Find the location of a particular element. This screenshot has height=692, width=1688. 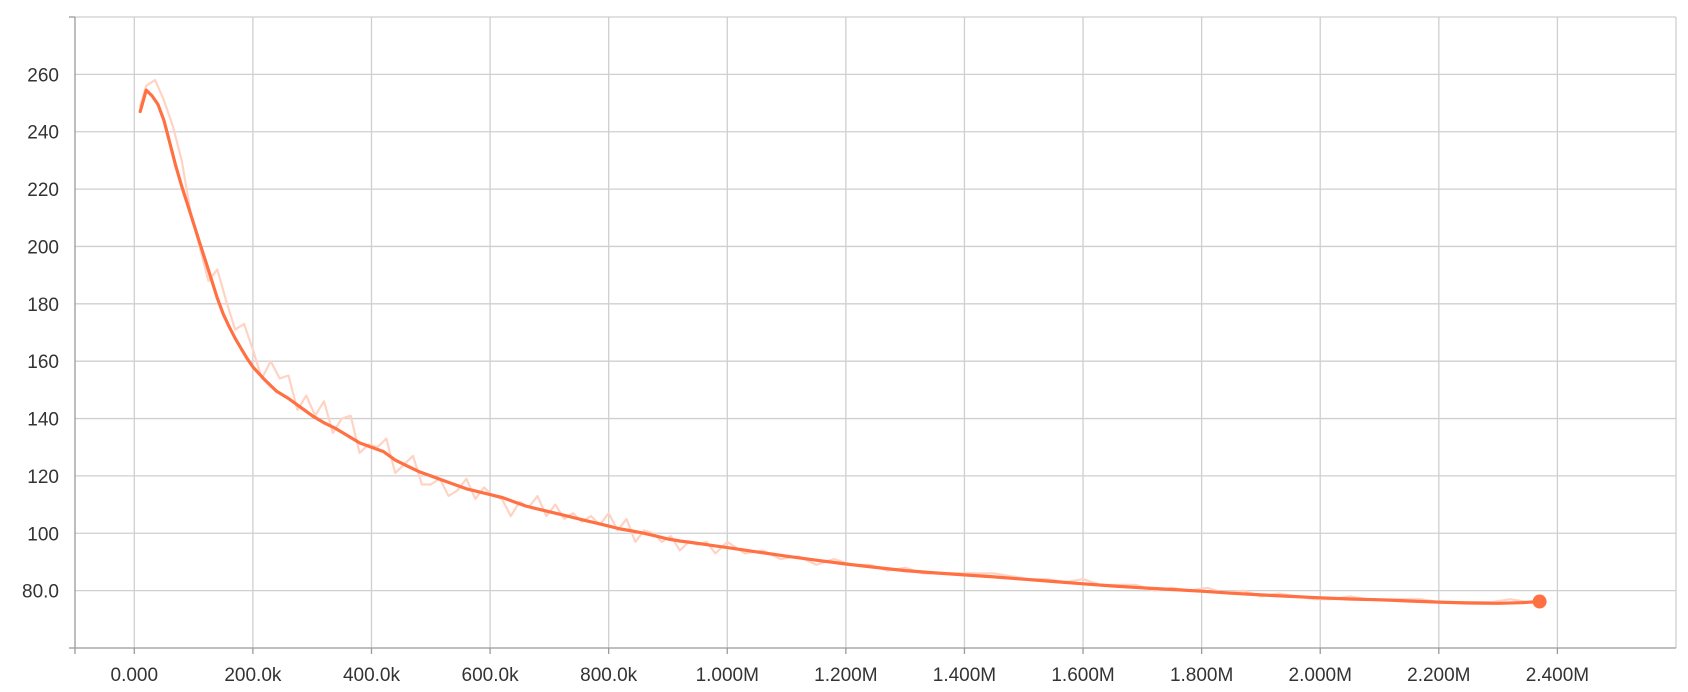

x-tick-label: 0.000 is located at coordinates (135, 675).